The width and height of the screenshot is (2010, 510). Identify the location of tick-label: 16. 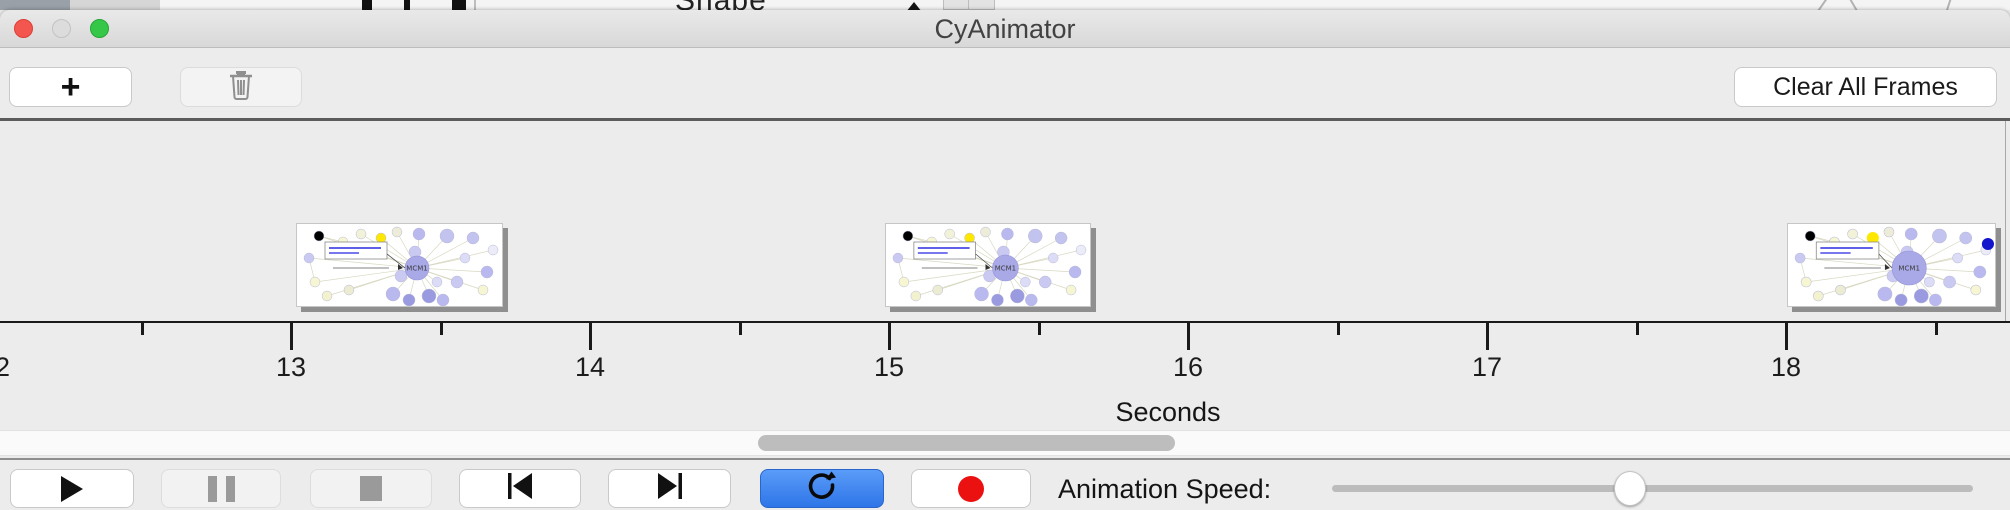
(1188, 367).